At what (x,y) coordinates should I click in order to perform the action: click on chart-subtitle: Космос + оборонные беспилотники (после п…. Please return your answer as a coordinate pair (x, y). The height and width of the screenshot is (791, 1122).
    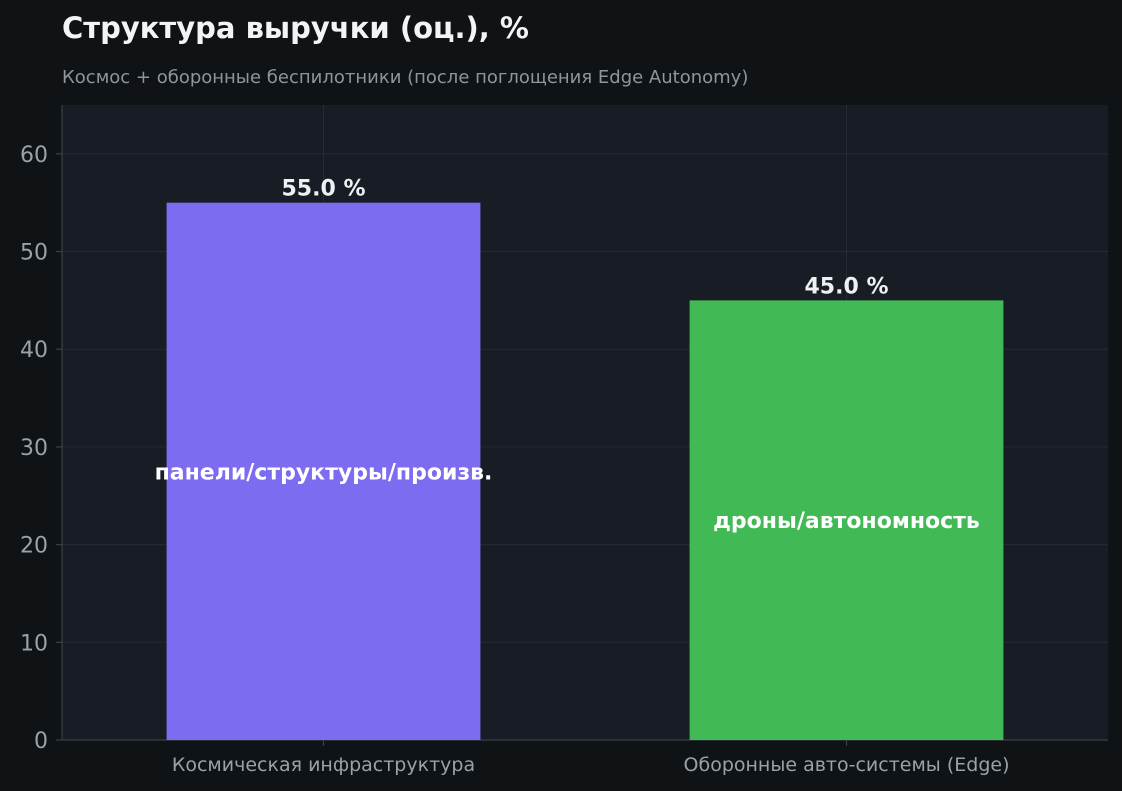
    Looking at the image, I should click on (405, 77).